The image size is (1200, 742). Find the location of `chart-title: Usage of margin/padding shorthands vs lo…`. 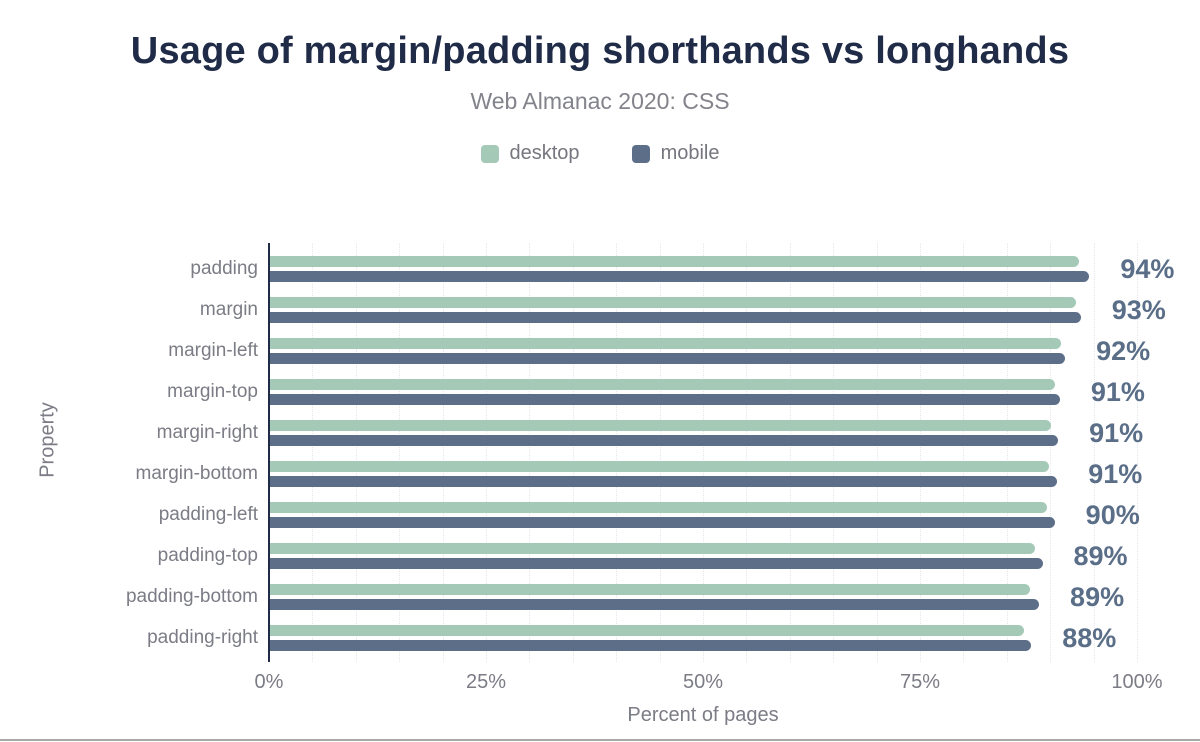

chart-title: Usage of margin/padding shorthands vs lo… is located at coordinates (600, 51).